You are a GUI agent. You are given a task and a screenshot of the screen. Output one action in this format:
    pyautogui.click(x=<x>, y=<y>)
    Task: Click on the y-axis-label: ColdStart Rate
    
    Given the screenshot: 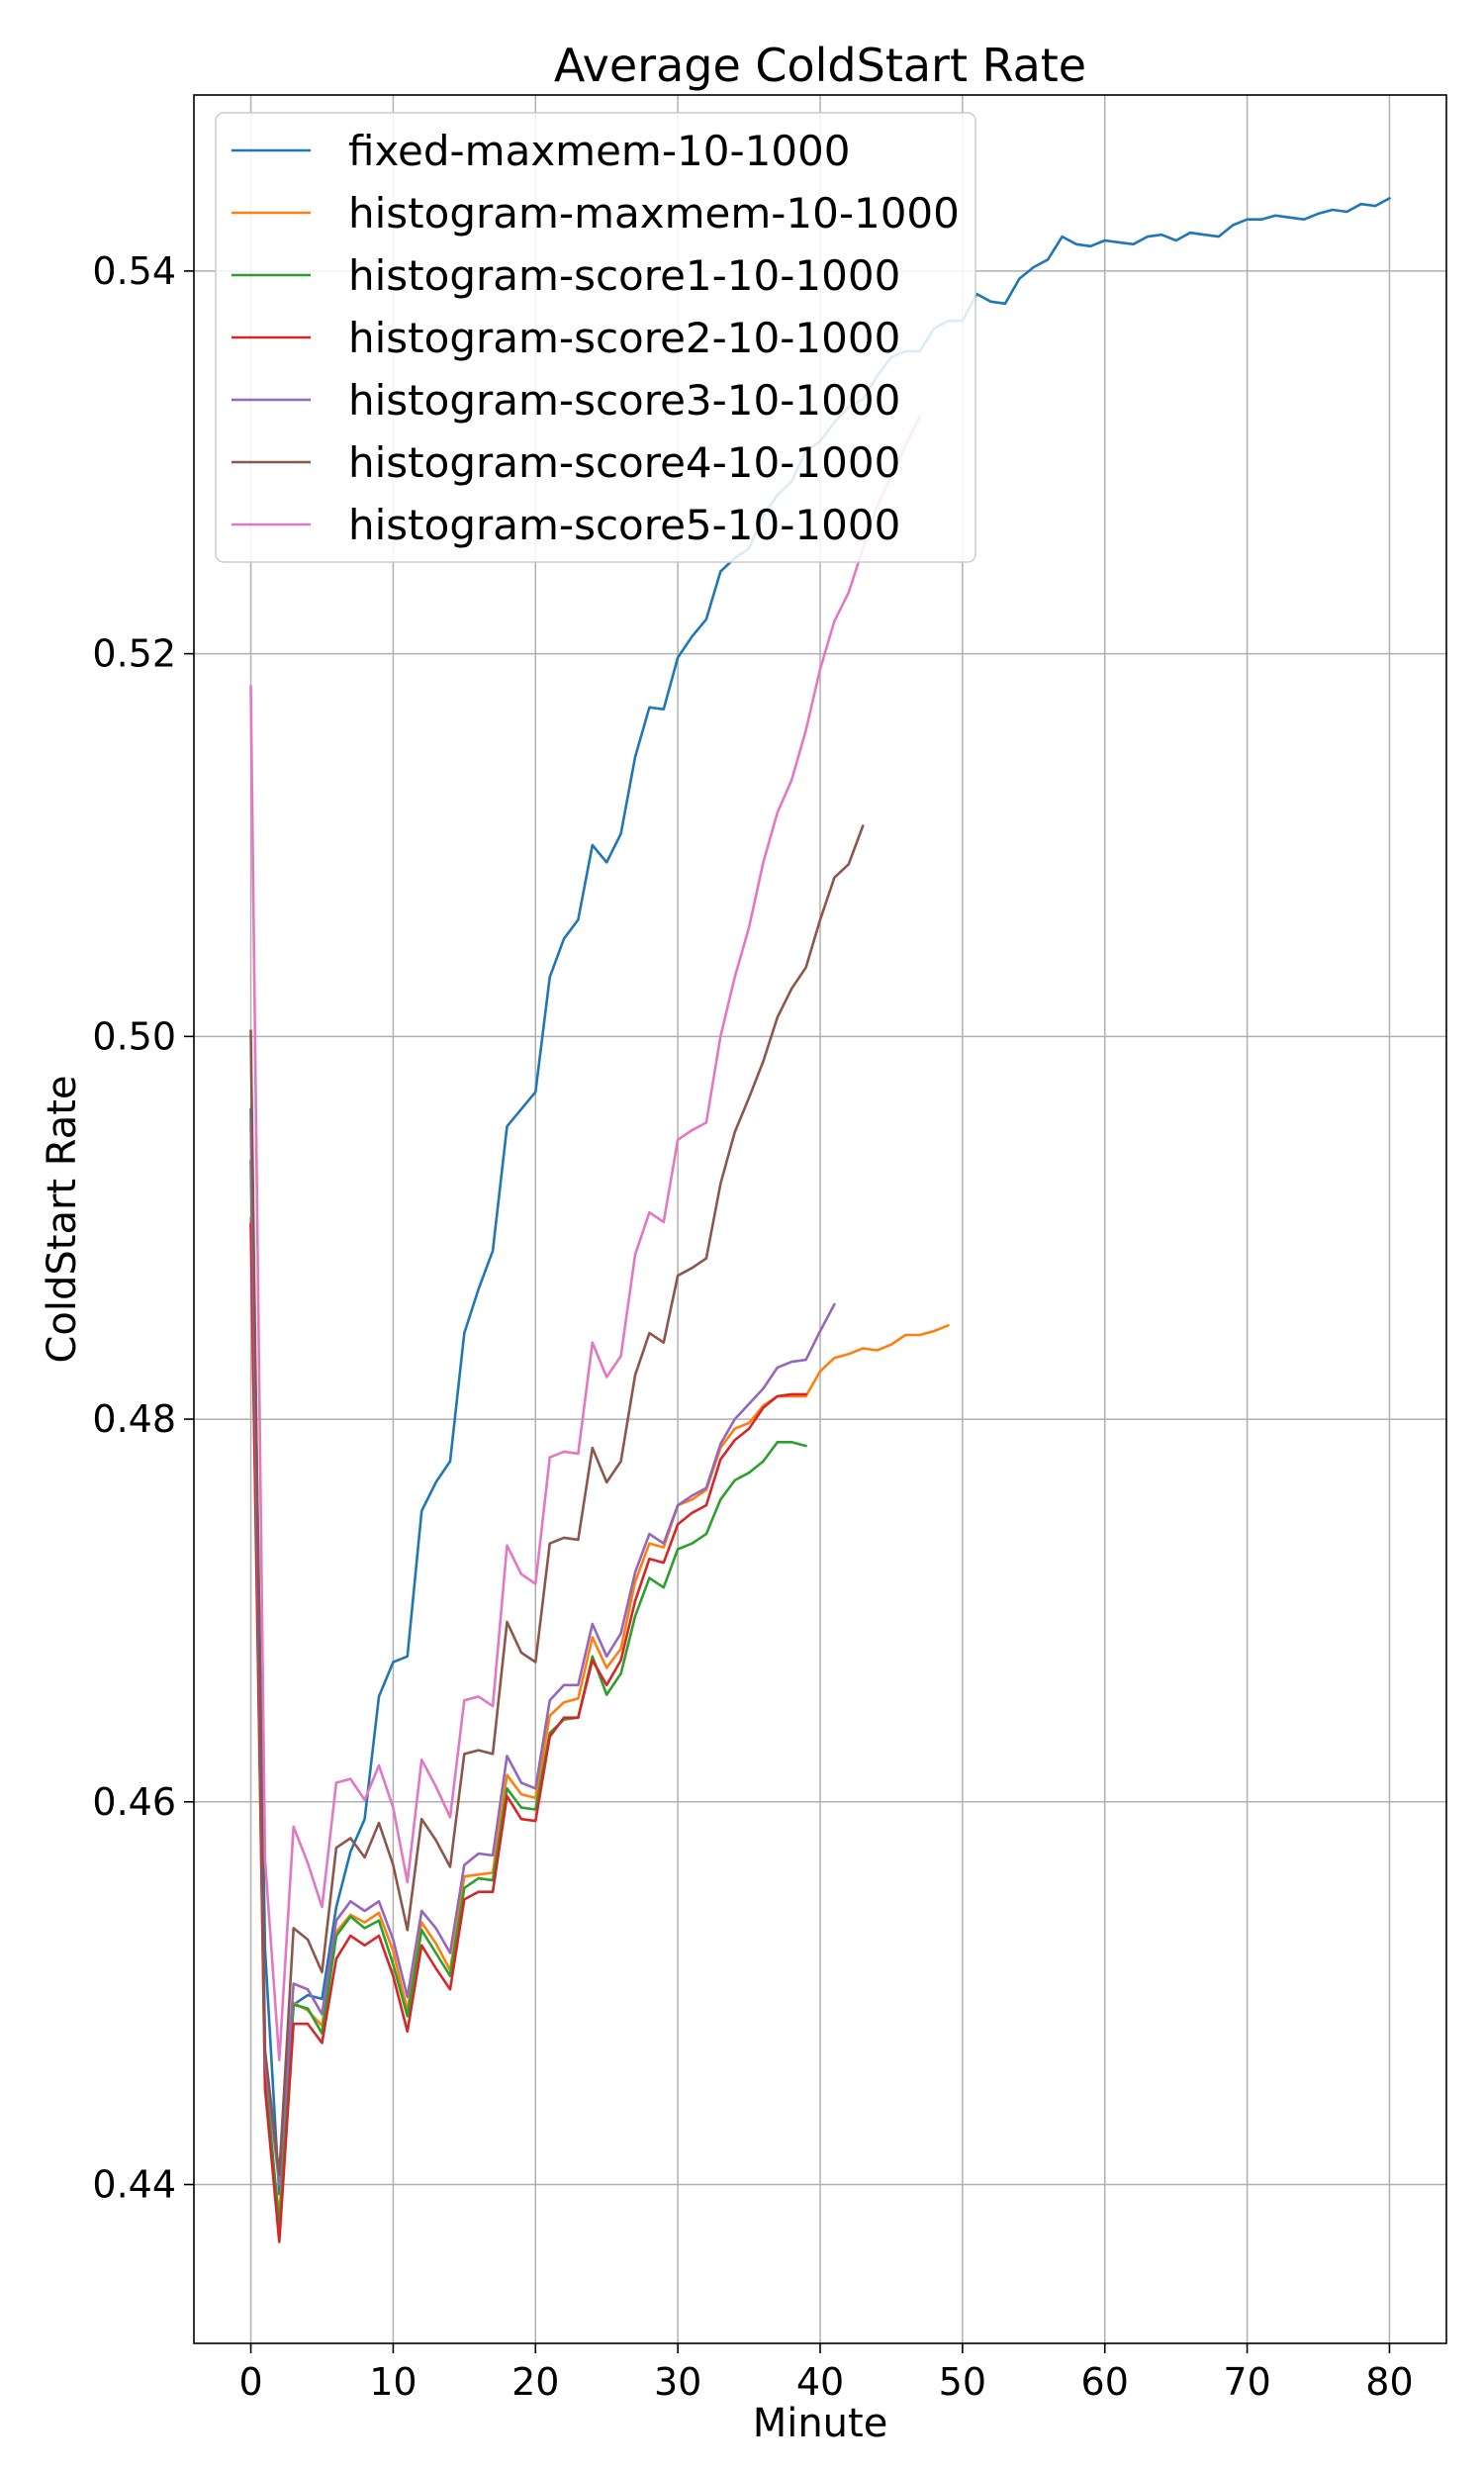 What is the action you would take?
    pyautogui.click(x=62, y=1219)
    